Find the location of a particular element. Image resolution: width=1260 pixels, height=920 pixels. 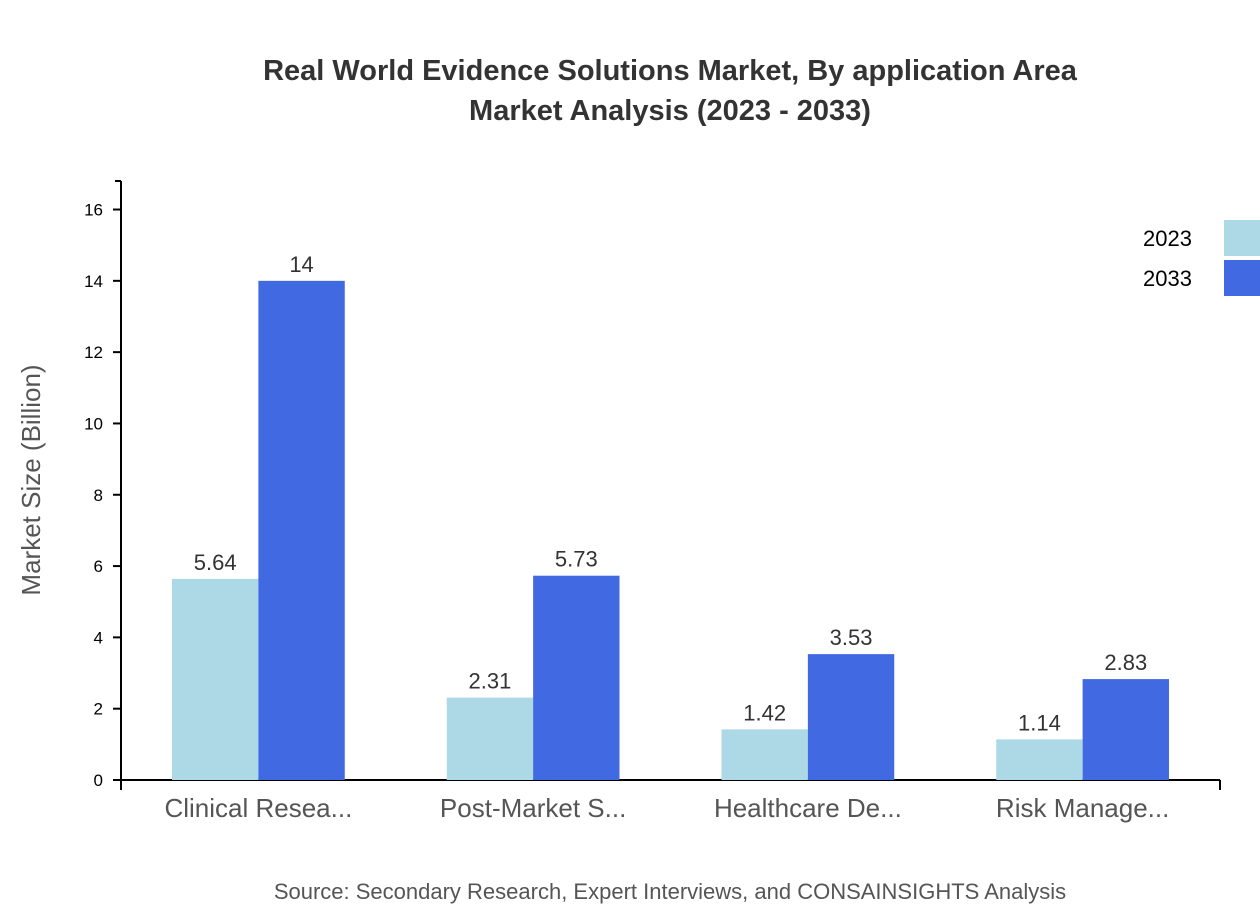

data-label: 1.42 is located at coordinates (764, 712).